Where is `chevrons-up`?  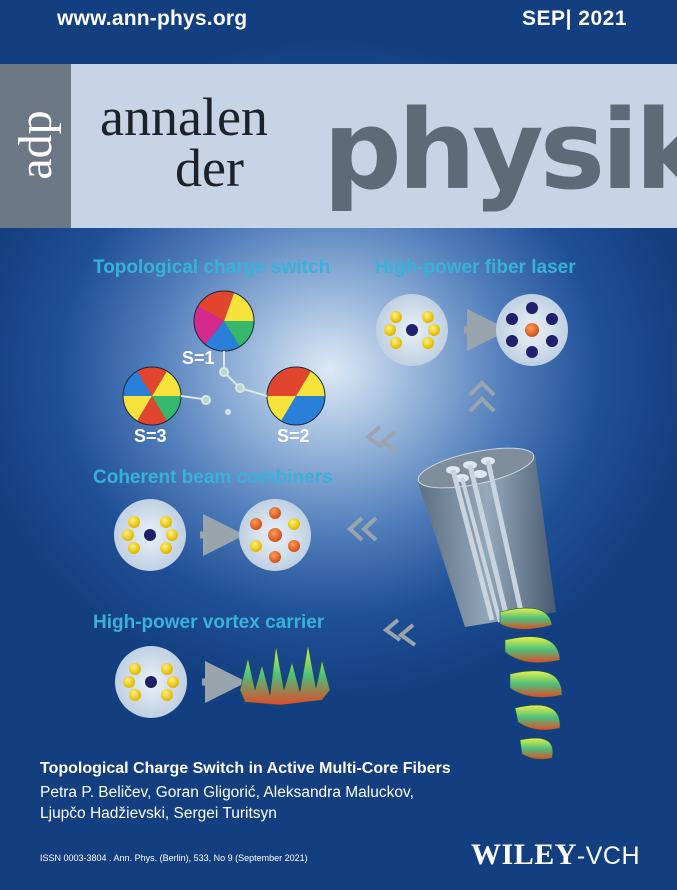
chevrons-up is located at coordinates (482, 396).